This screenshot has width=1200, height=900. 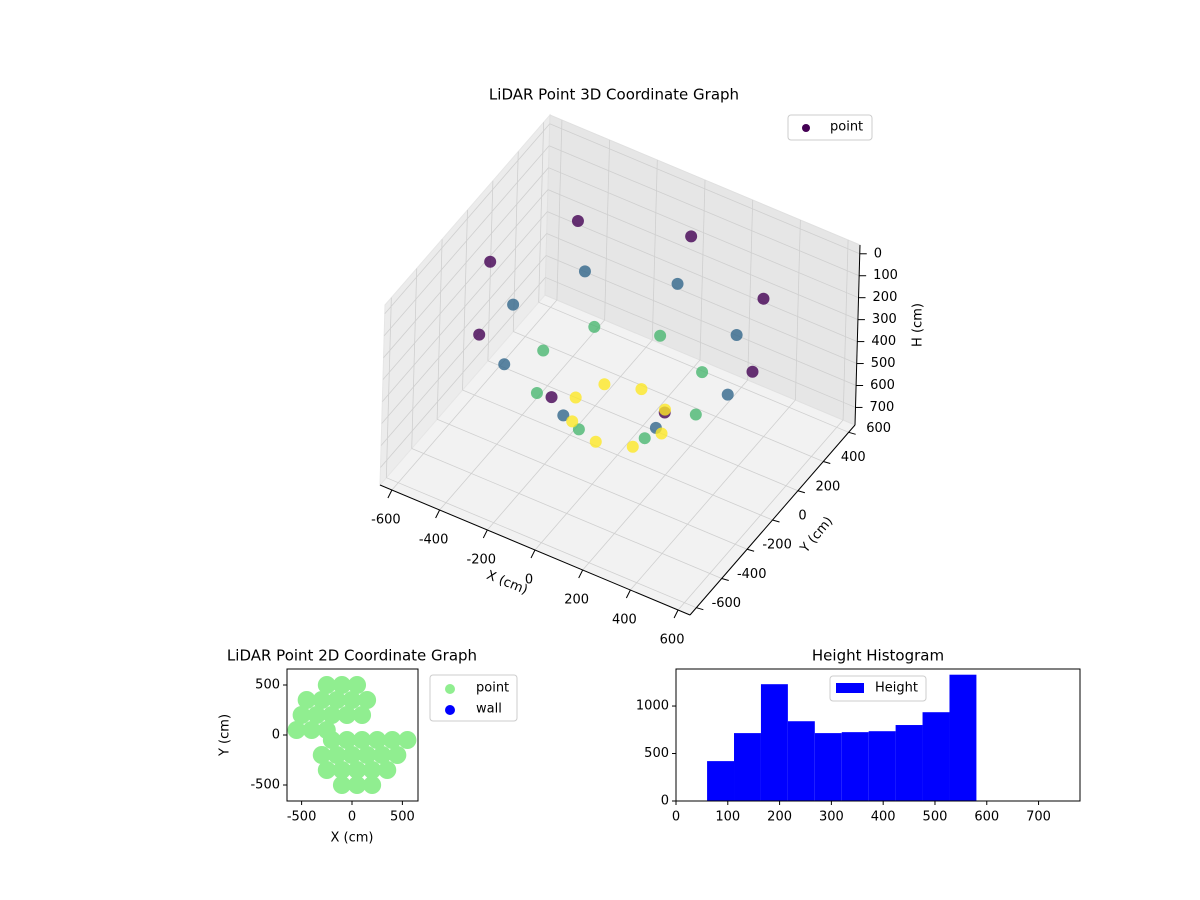 What do you see at coordinates (450, 689) in the screenshot?
I see `legend-marker` at bounding box center [450, 689].